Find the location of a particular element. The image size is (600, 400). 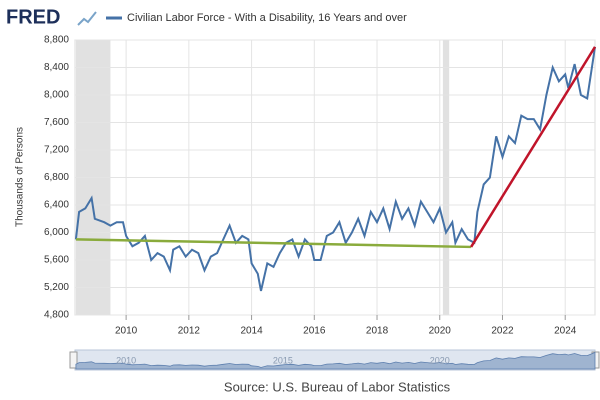

navigator-label: 2015 is located at coordinates (283, 360).